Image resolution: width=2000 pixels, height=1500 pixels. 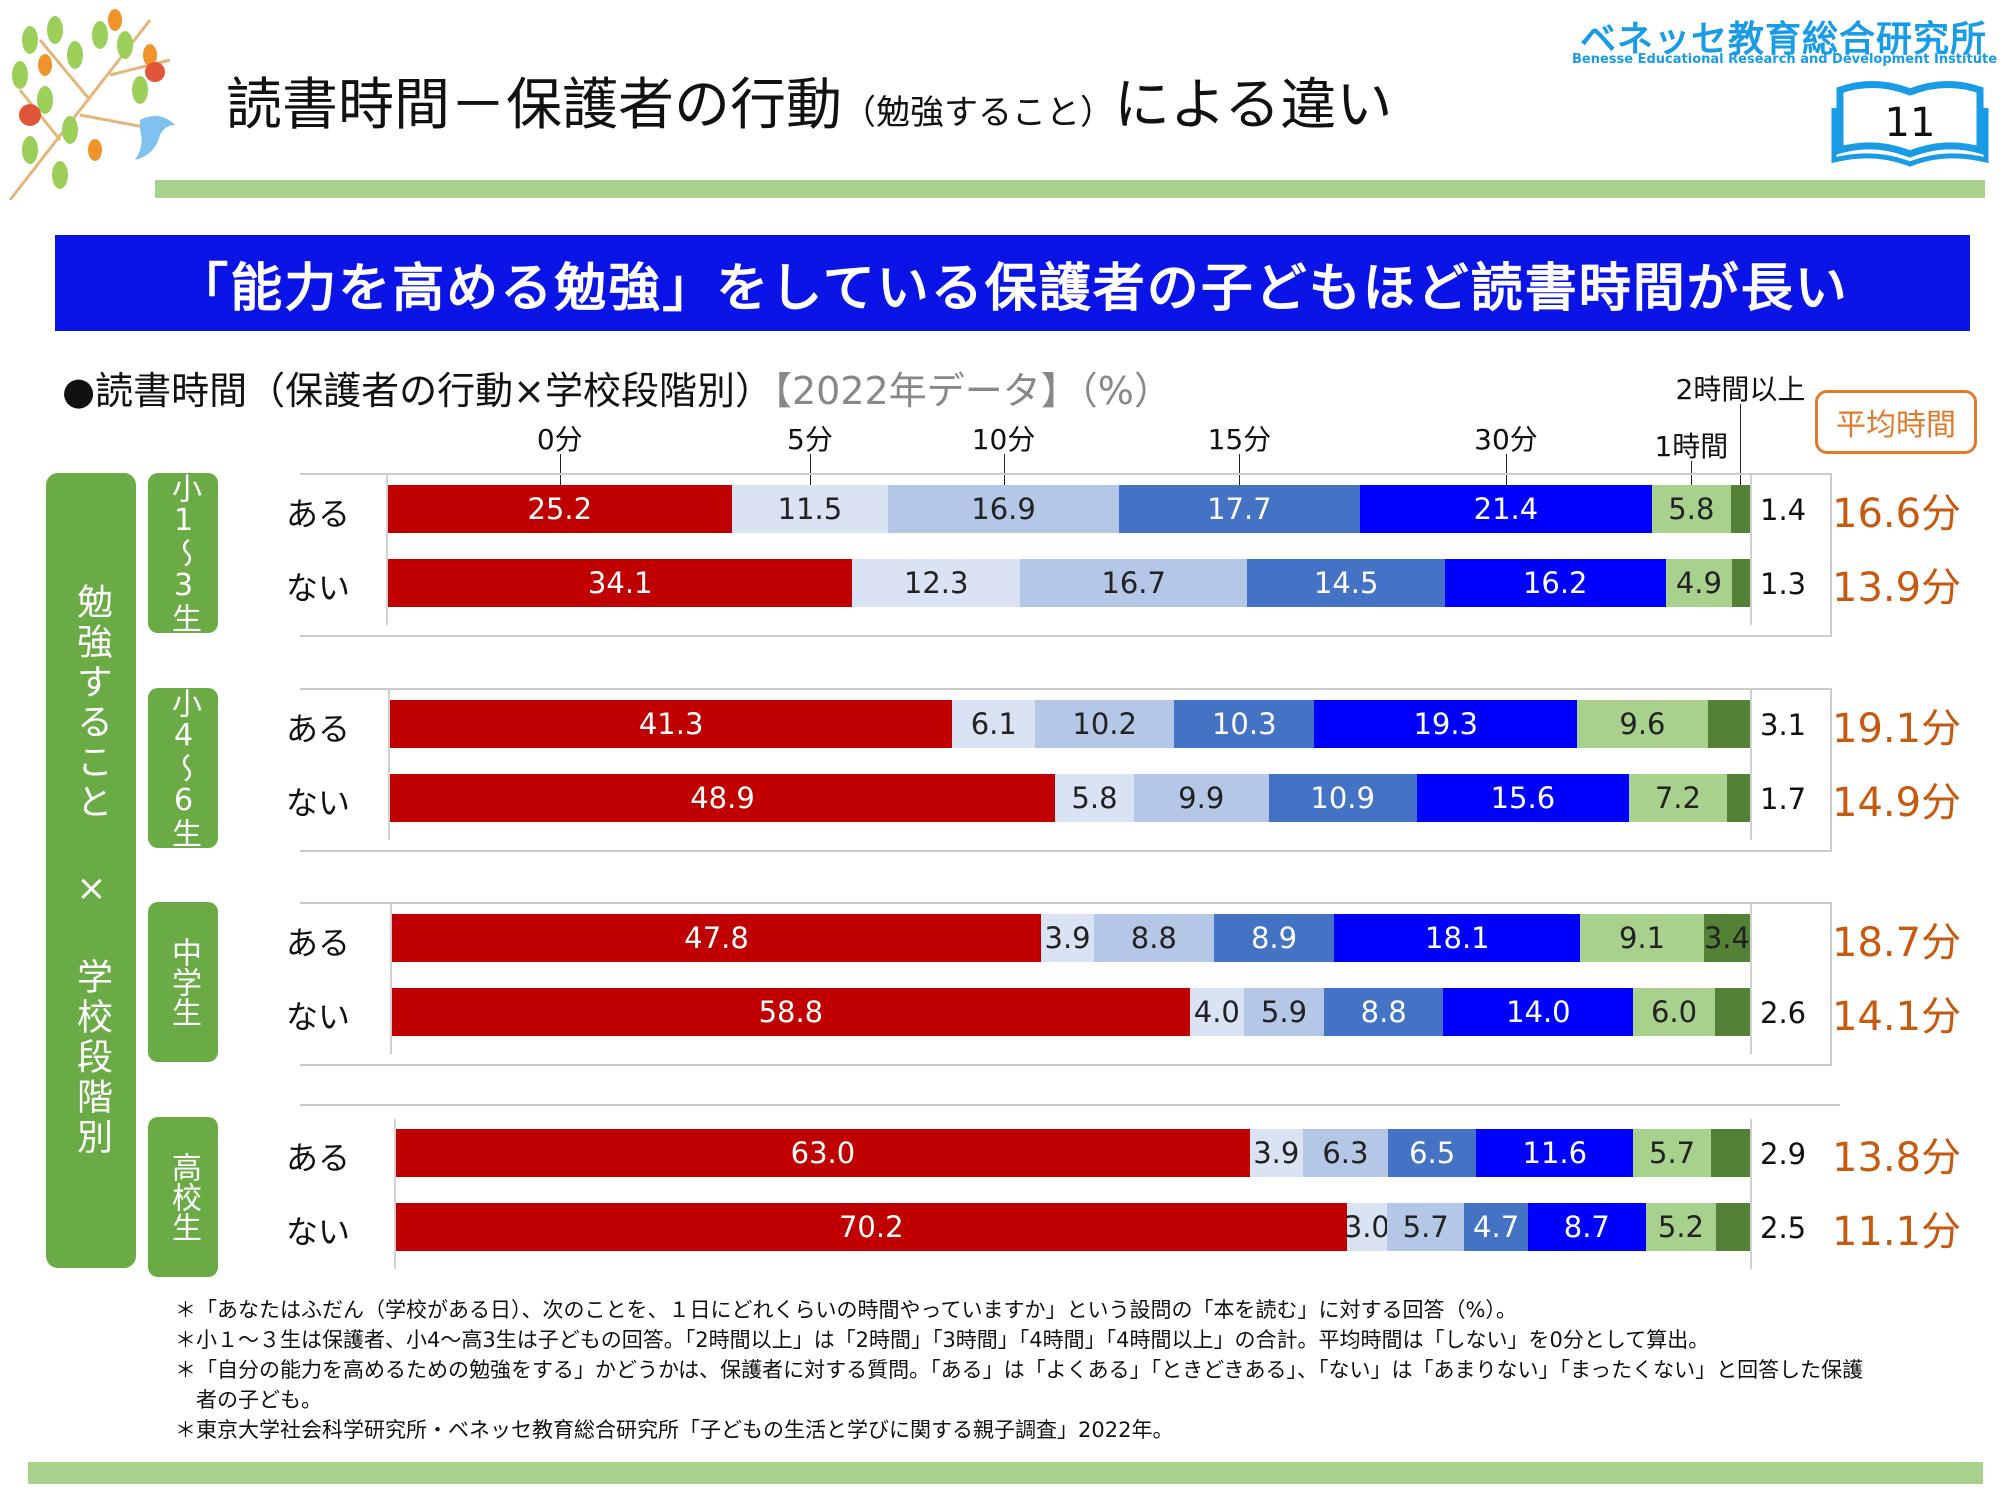 I want to click on data-label: 3.9, so click(x=1067, y=938).